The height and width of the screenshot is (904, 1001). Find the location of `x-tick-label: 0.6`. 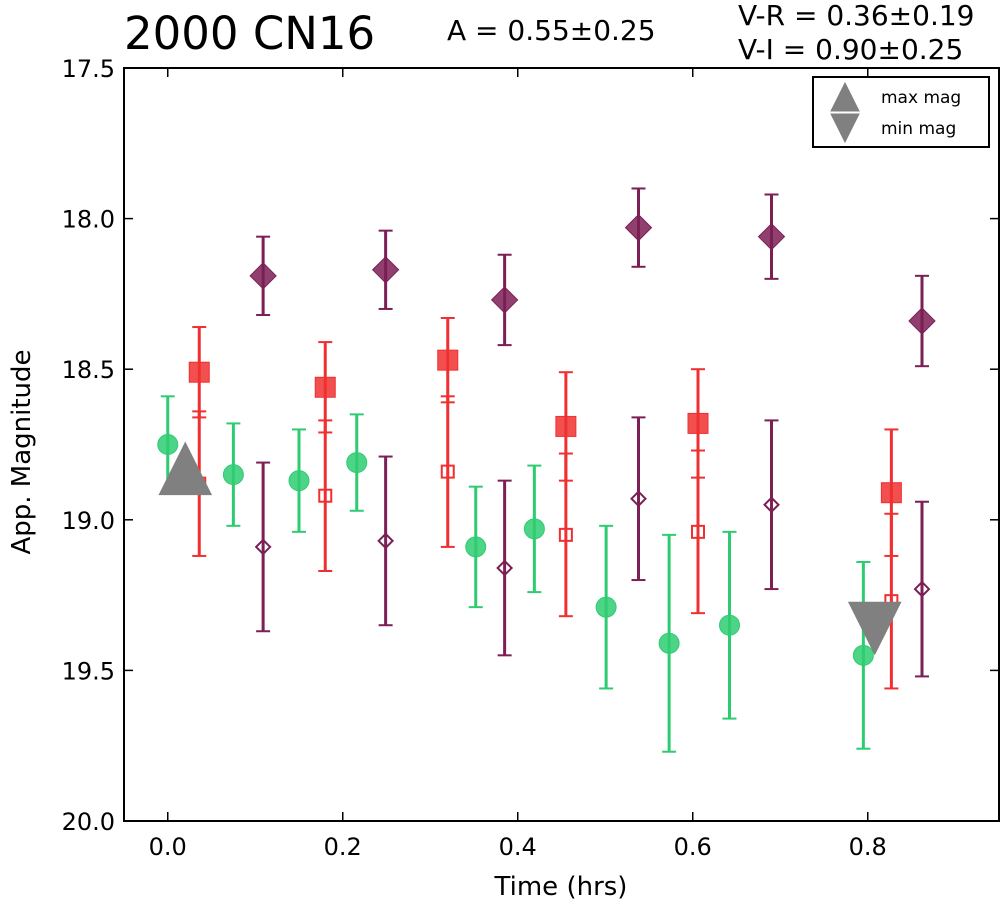

x-tick-label: 0.6 is located at coordinates (693, 847).